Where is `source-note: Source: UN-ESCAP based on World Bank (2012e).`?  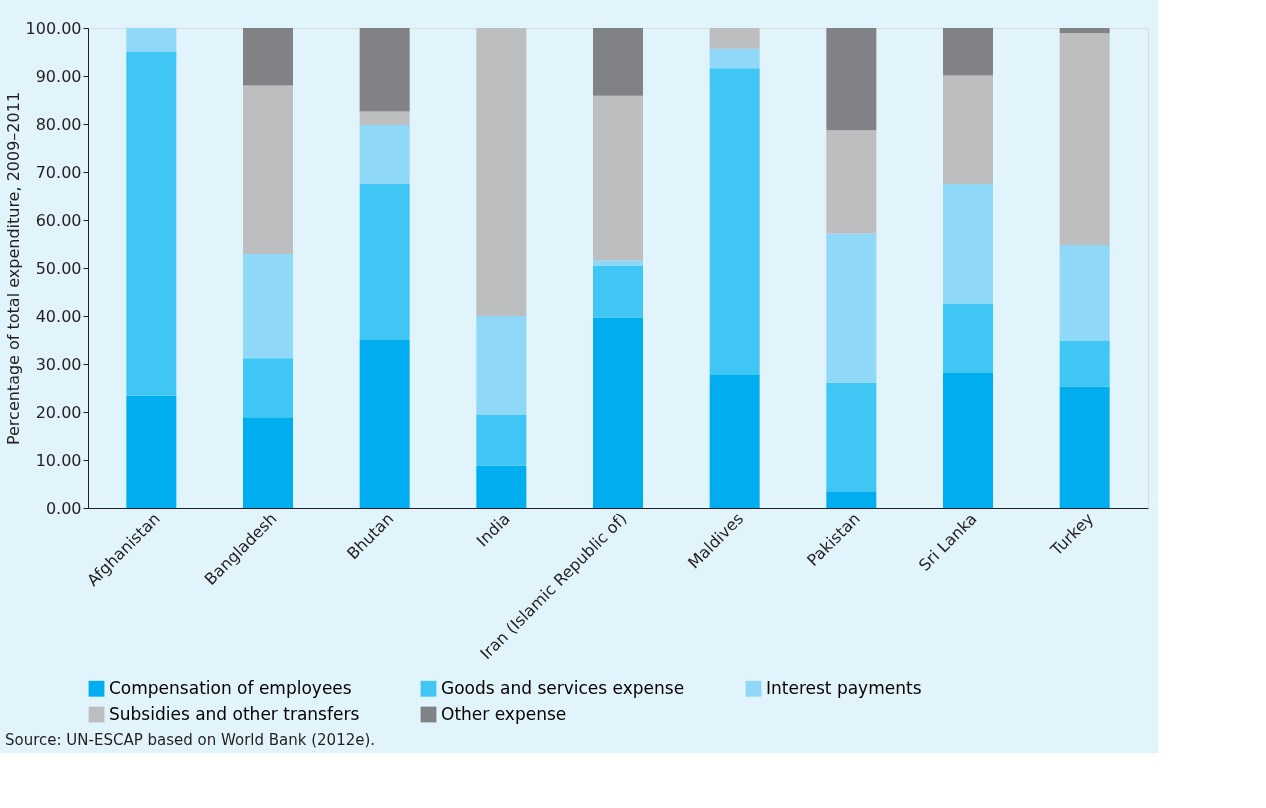
source-note: Source: UN-ESCAP based on World Bank (2012e). is located at coordinates (190, 740).